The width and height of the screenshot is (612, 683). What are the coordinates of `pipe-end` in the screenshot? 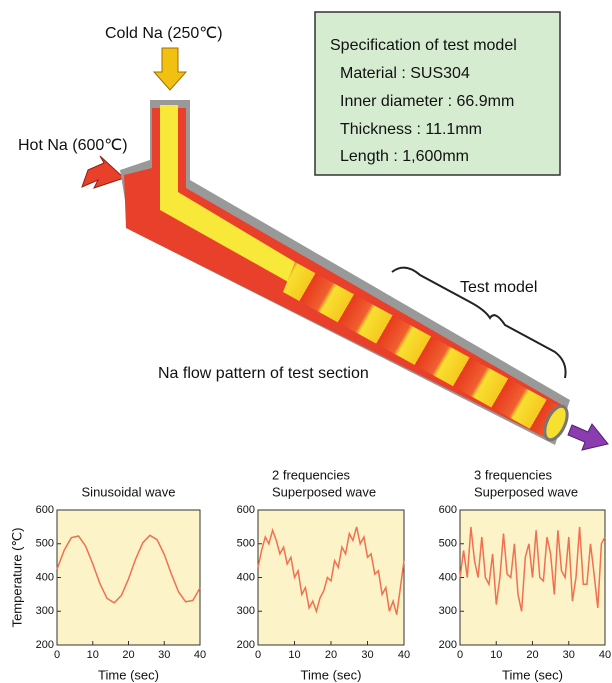 It's located at (556, 423).